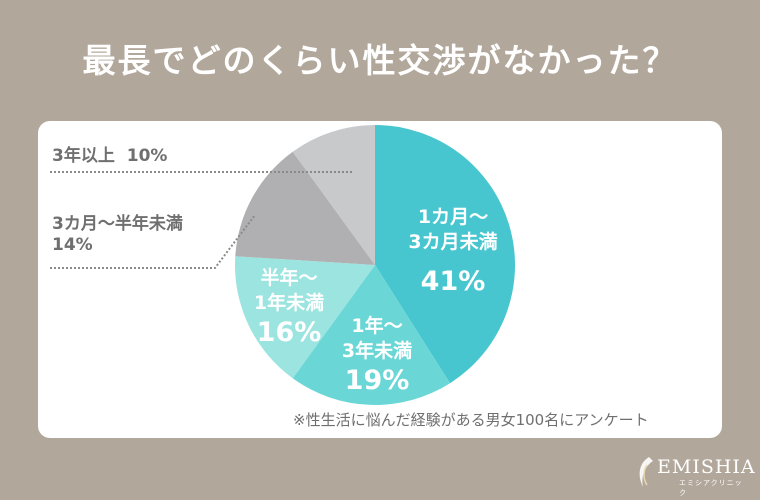 This screenshot has width=760, height=500. I want to click on slice-5-percent: 10%, so click(147, 156).